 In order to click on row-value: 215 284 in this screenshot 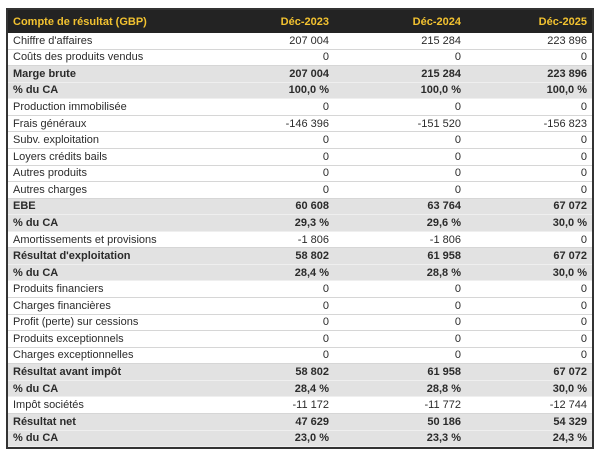, I will do `click(441, 40)`.